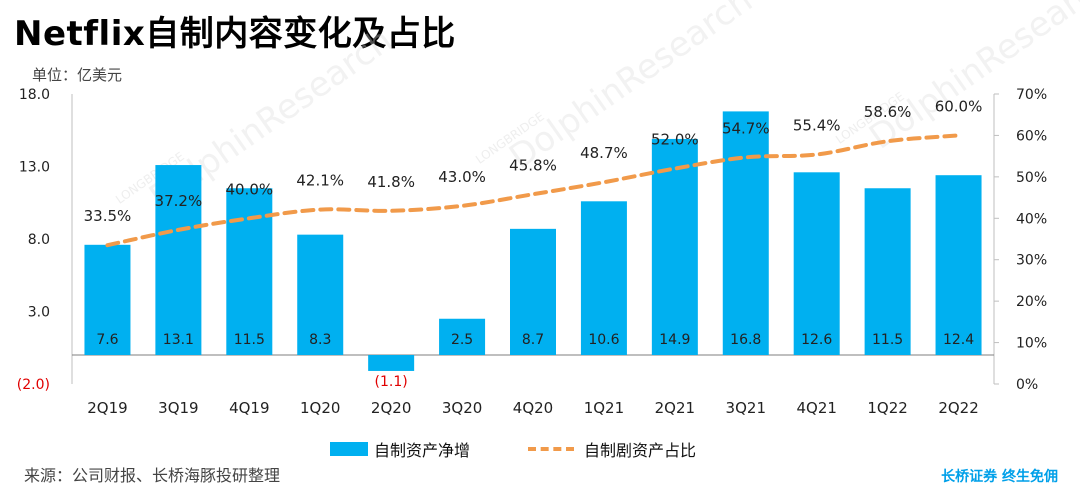 The height and width of the screenshot is (491, 1080). What do you see at coordinates (888, 112) in the screenshot?
I see `line-value-label: 58.6%` at bounding box center [888, 112].